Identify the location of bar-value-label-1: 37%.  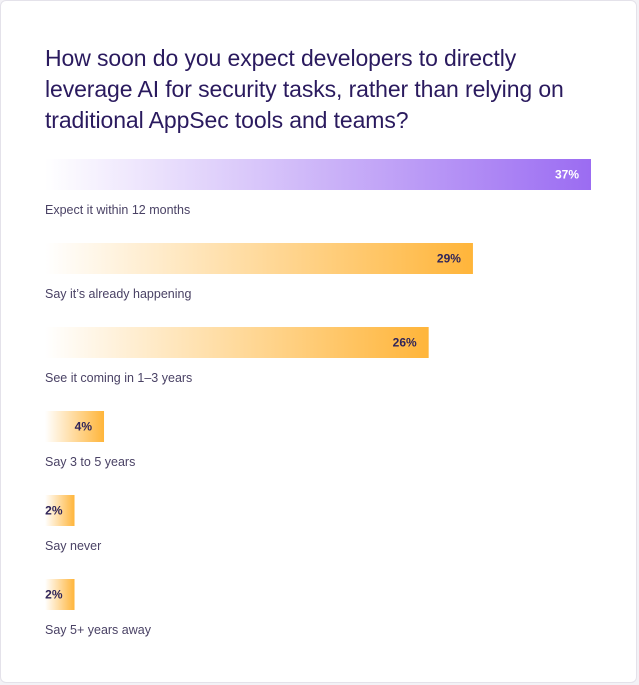
(567, 175).